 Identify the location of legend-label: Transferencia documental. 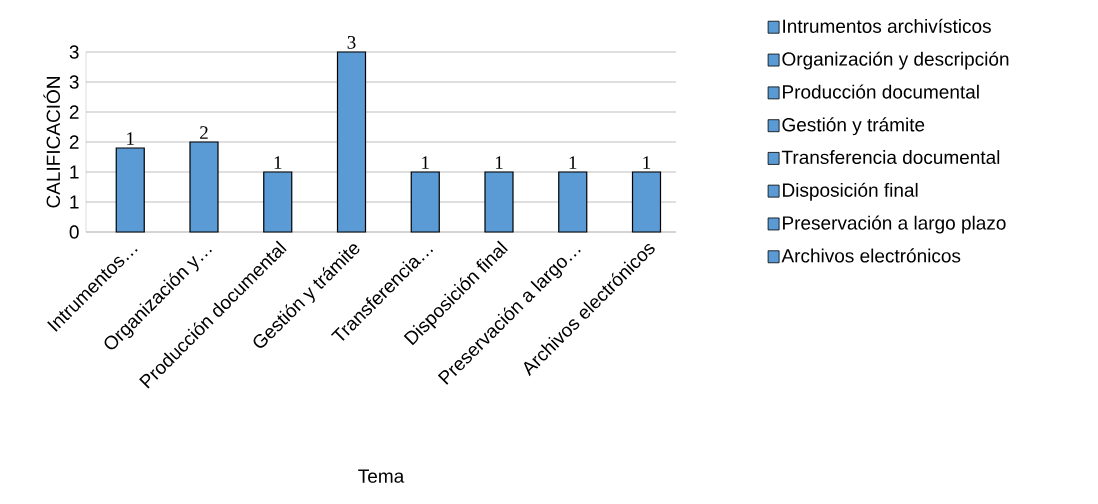
(890, 157).